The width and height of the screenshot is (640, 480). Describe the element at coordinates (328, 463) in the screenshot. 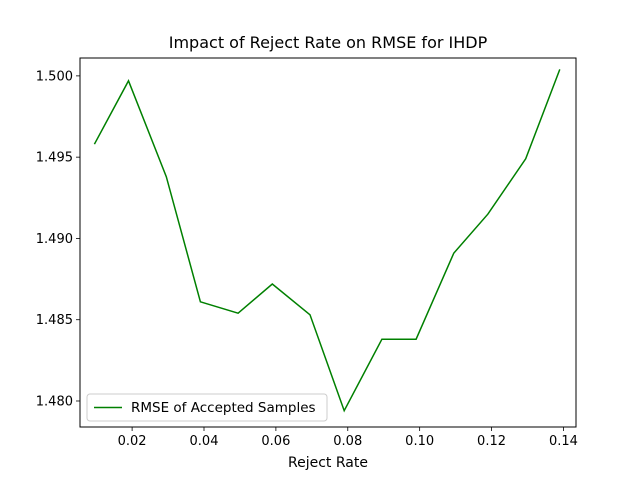

I see `x-axis-label: Reject Rate` at that location.